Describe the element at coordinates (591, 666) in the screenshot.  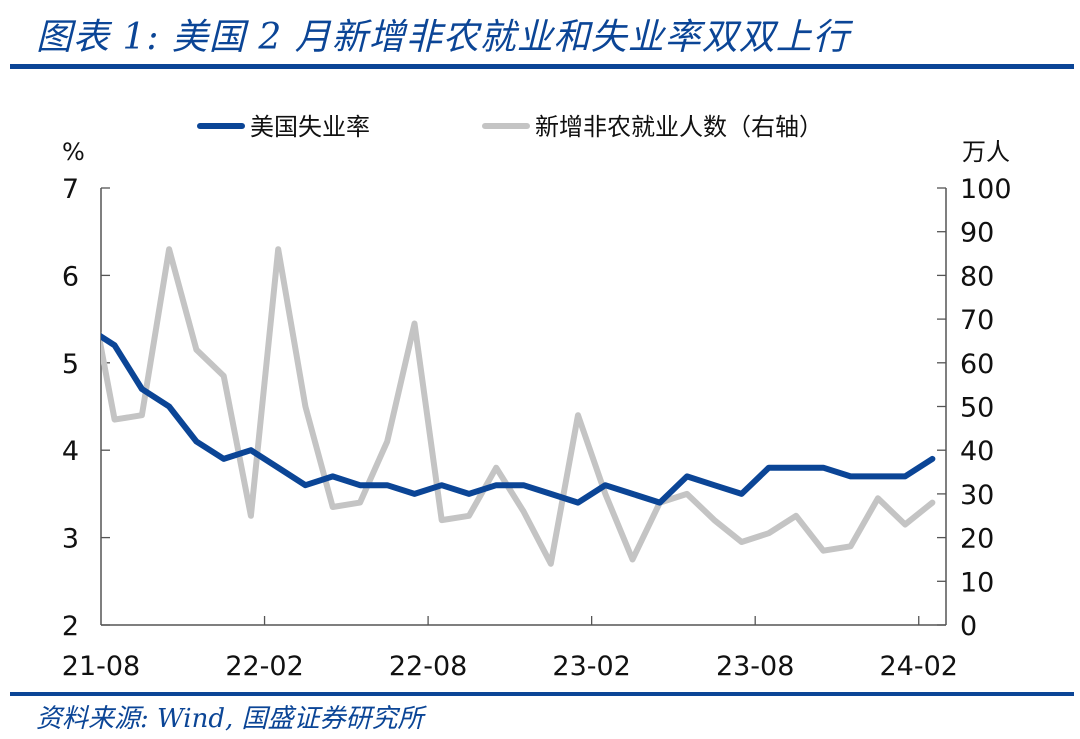
I see `x-axis-tick-label: 23-02` at that location.